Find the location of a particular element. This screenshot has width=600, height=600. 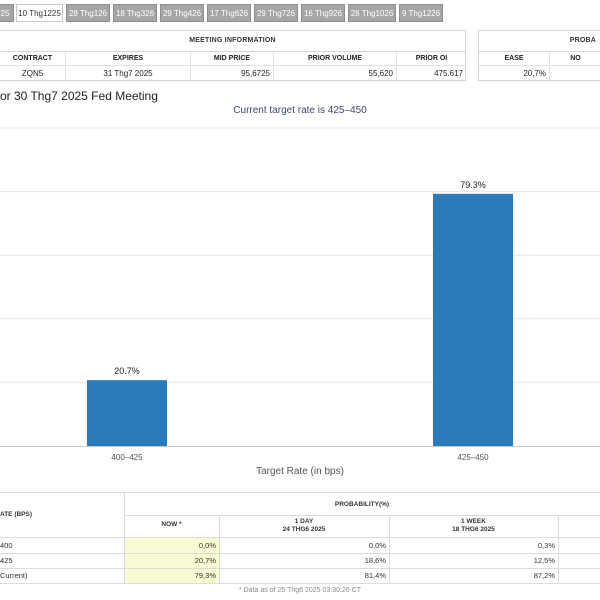

tab-meeting-4: 29 Thg426 is located at coordinates (182, 13).